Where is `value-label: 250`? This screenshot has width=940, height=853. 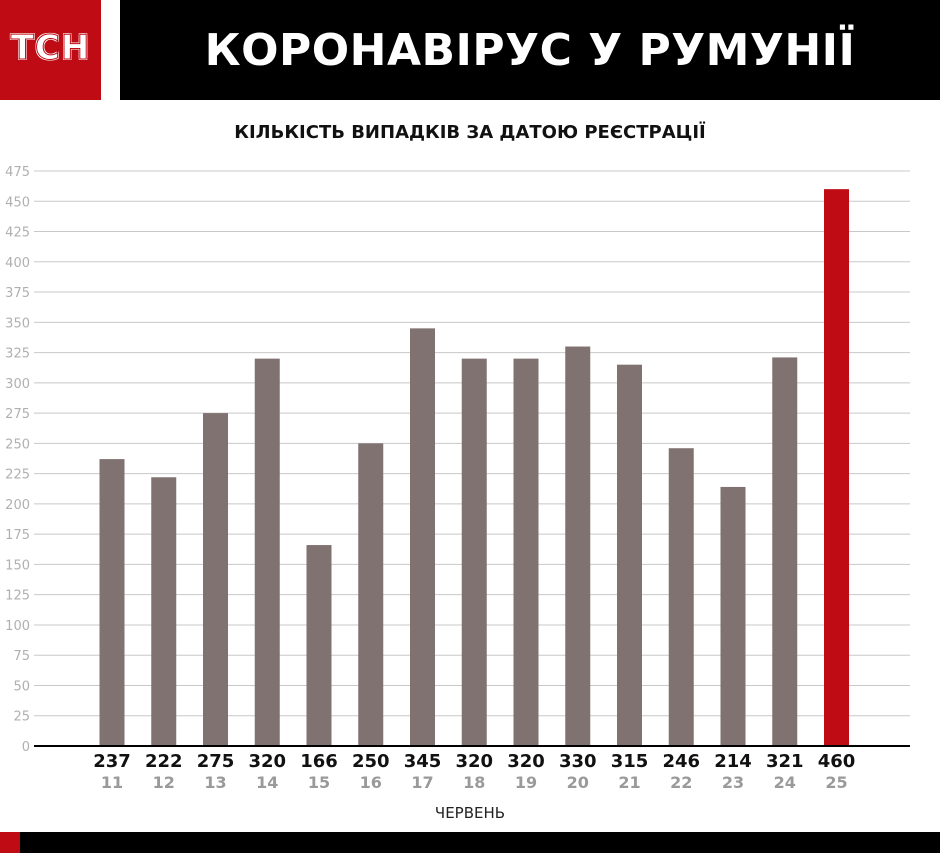
value-label: 250 is located at coordinates (371, 761).